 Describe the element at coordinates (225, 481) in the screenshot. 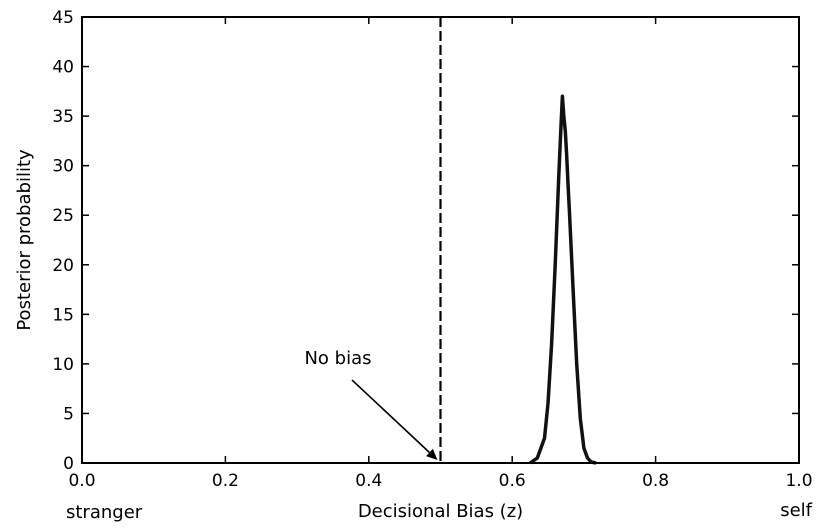

I see `x-tick-label: 0.2` at that location.